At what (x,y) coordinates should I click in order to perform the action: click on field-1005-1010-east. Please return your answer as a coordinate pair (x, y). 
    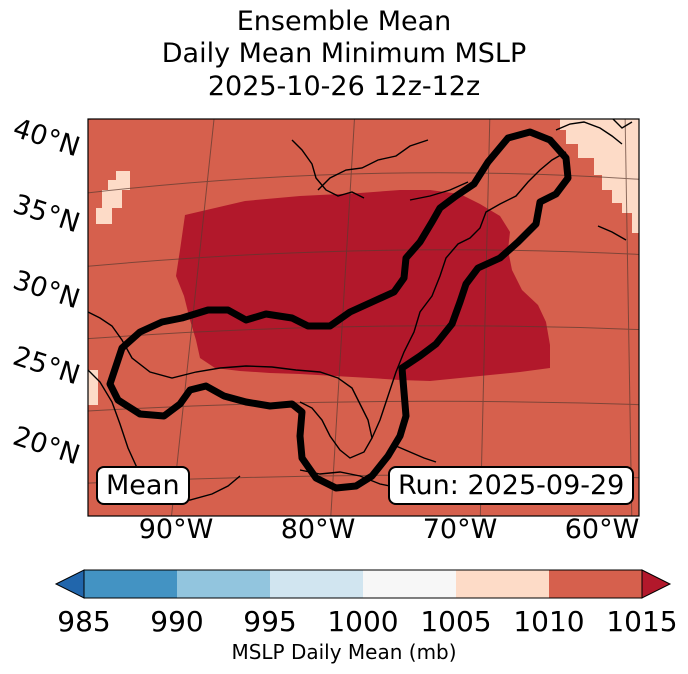
    Looking at the image, I should click on (599, 176).